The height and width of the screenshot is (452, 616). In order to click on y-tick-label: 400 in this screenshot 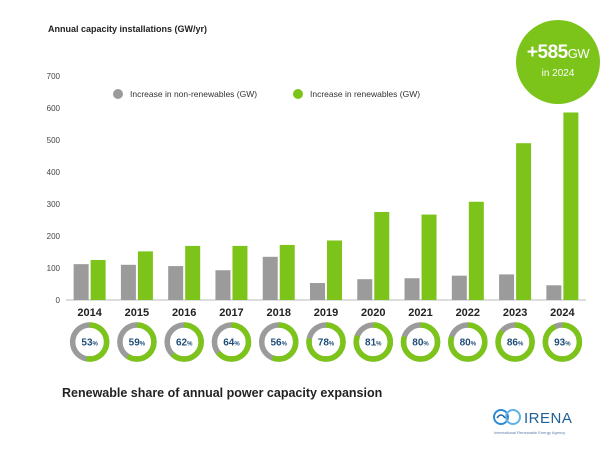, I will do `click(54, 172)`.